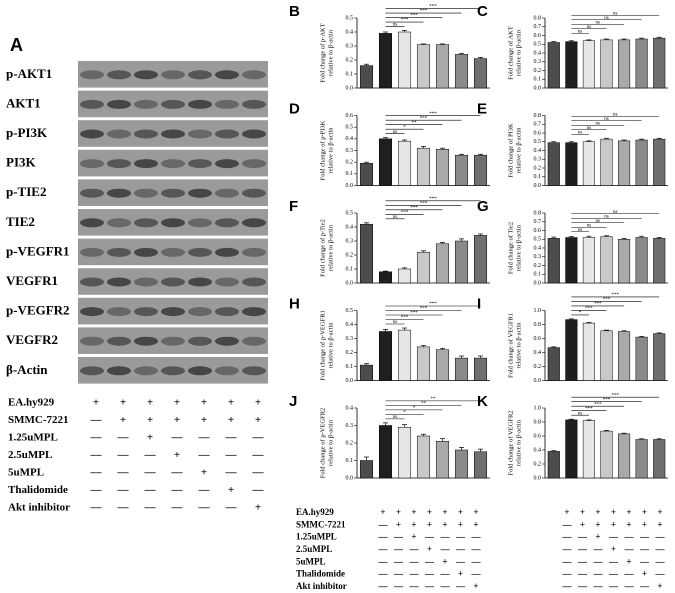 The image size is (675, 593). I want to click on treatment-label: 5uMPL, so click(311, 561).